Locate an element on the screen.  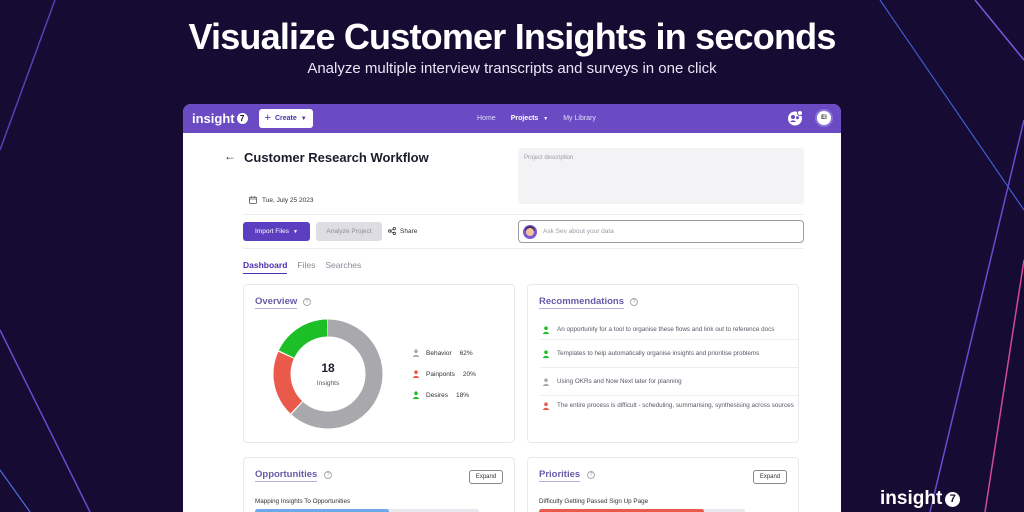
nav-projects: Projects ▼ is located at coordinates (530, 118).